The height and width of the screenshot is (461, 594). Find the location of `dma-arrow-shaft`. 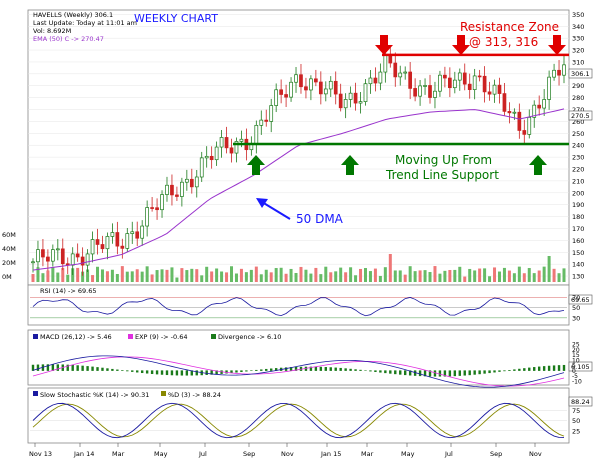

dma-arrow-shaft is located at coordinates (276, 210).